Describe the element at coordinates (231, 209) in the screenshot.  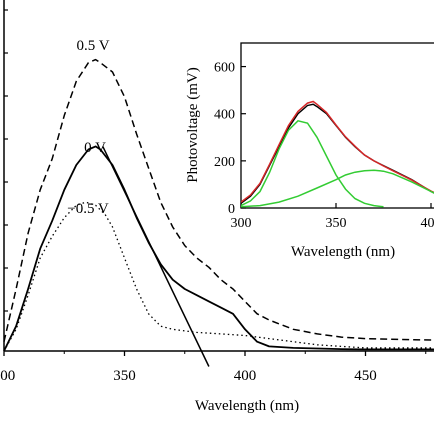
I see `inset-y-tick-label: 0` at that location.